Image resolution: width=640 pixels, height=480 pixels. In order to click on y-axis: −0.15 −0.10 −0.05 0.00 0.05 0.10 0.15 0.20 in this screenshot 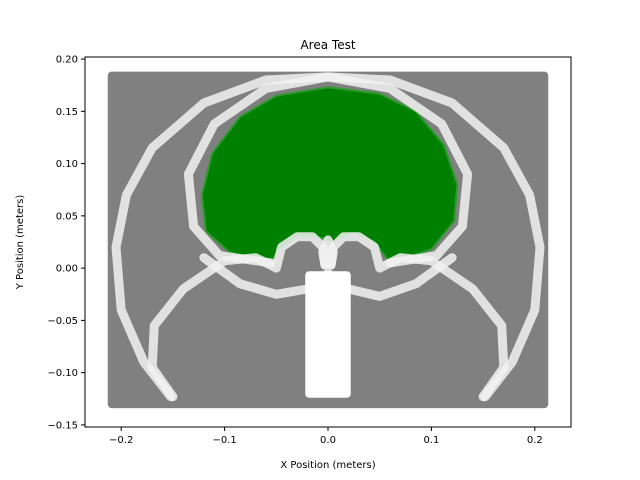, I will do `click(66, 243)`.